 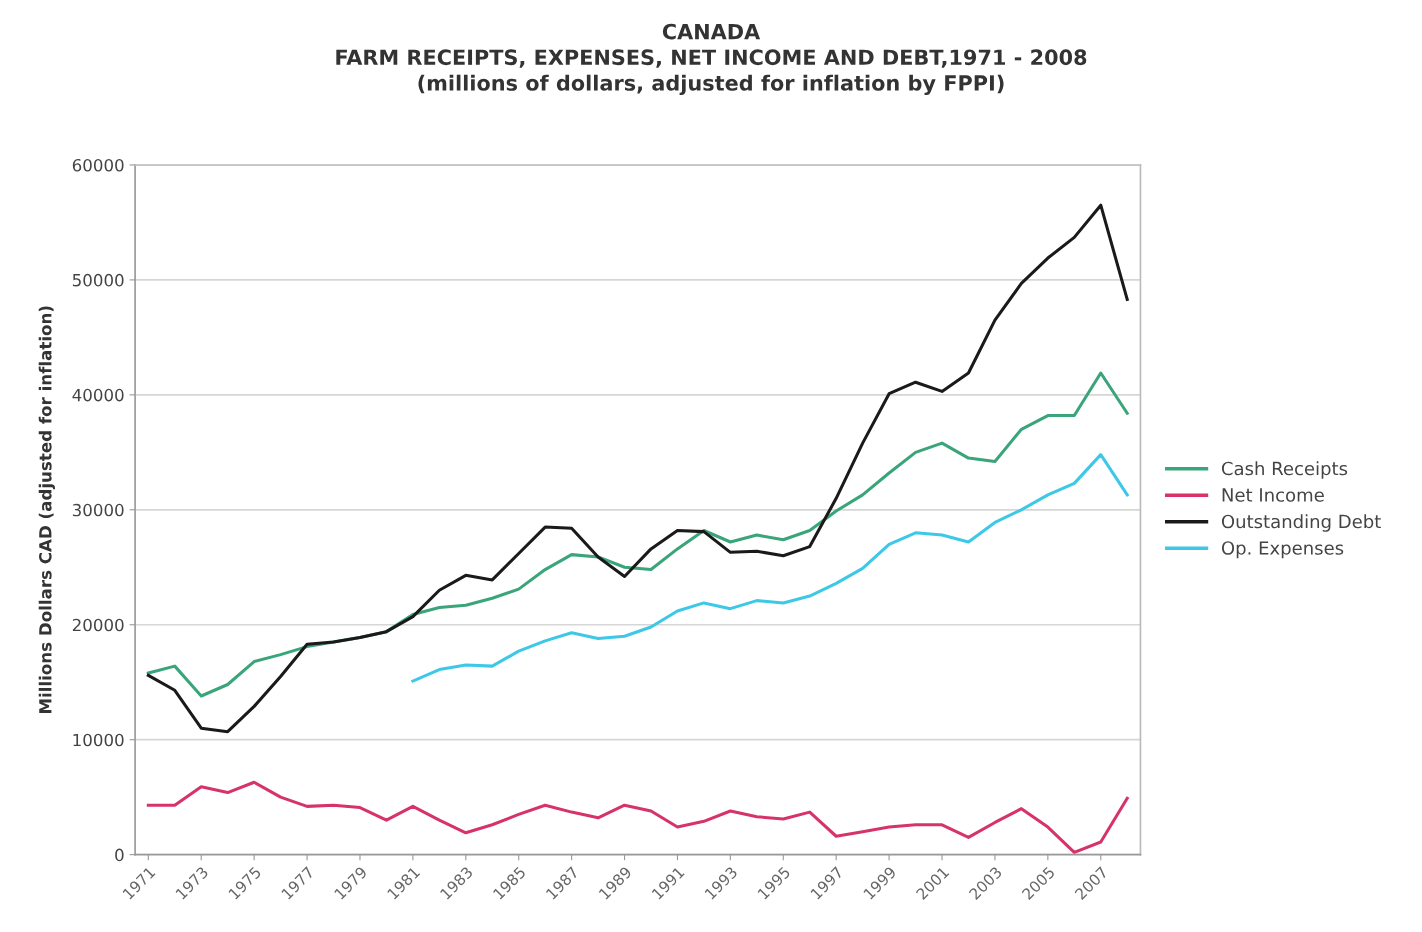 I want to click on y-tick-label: 0, so click(x=119, y=855).